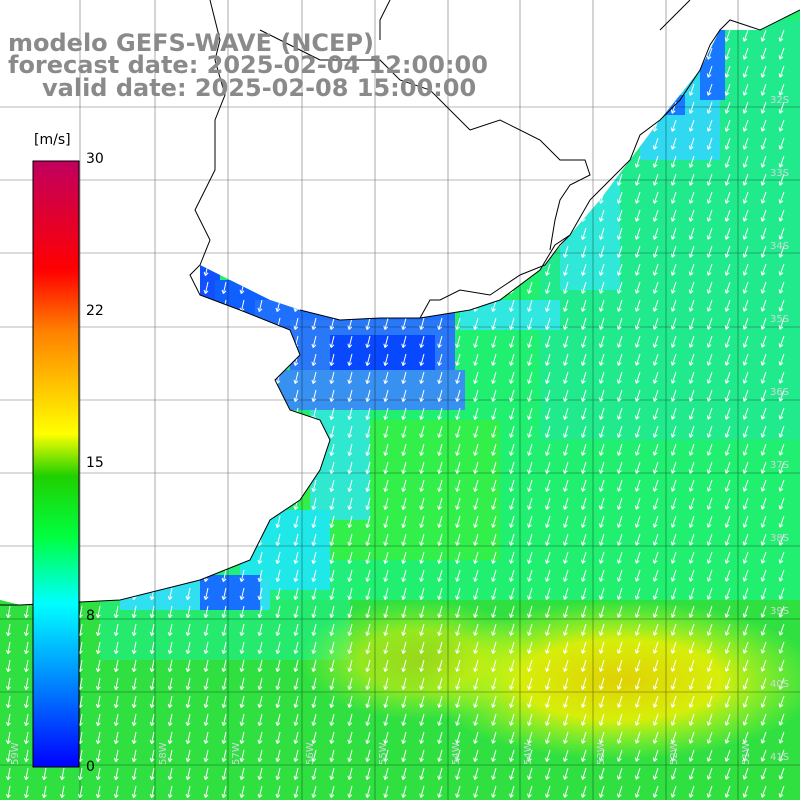  What do you see at coordinates (95, 159) in the screenshot?
I see `colorbar-tick-30: 30` at bounding box center [95, 159].